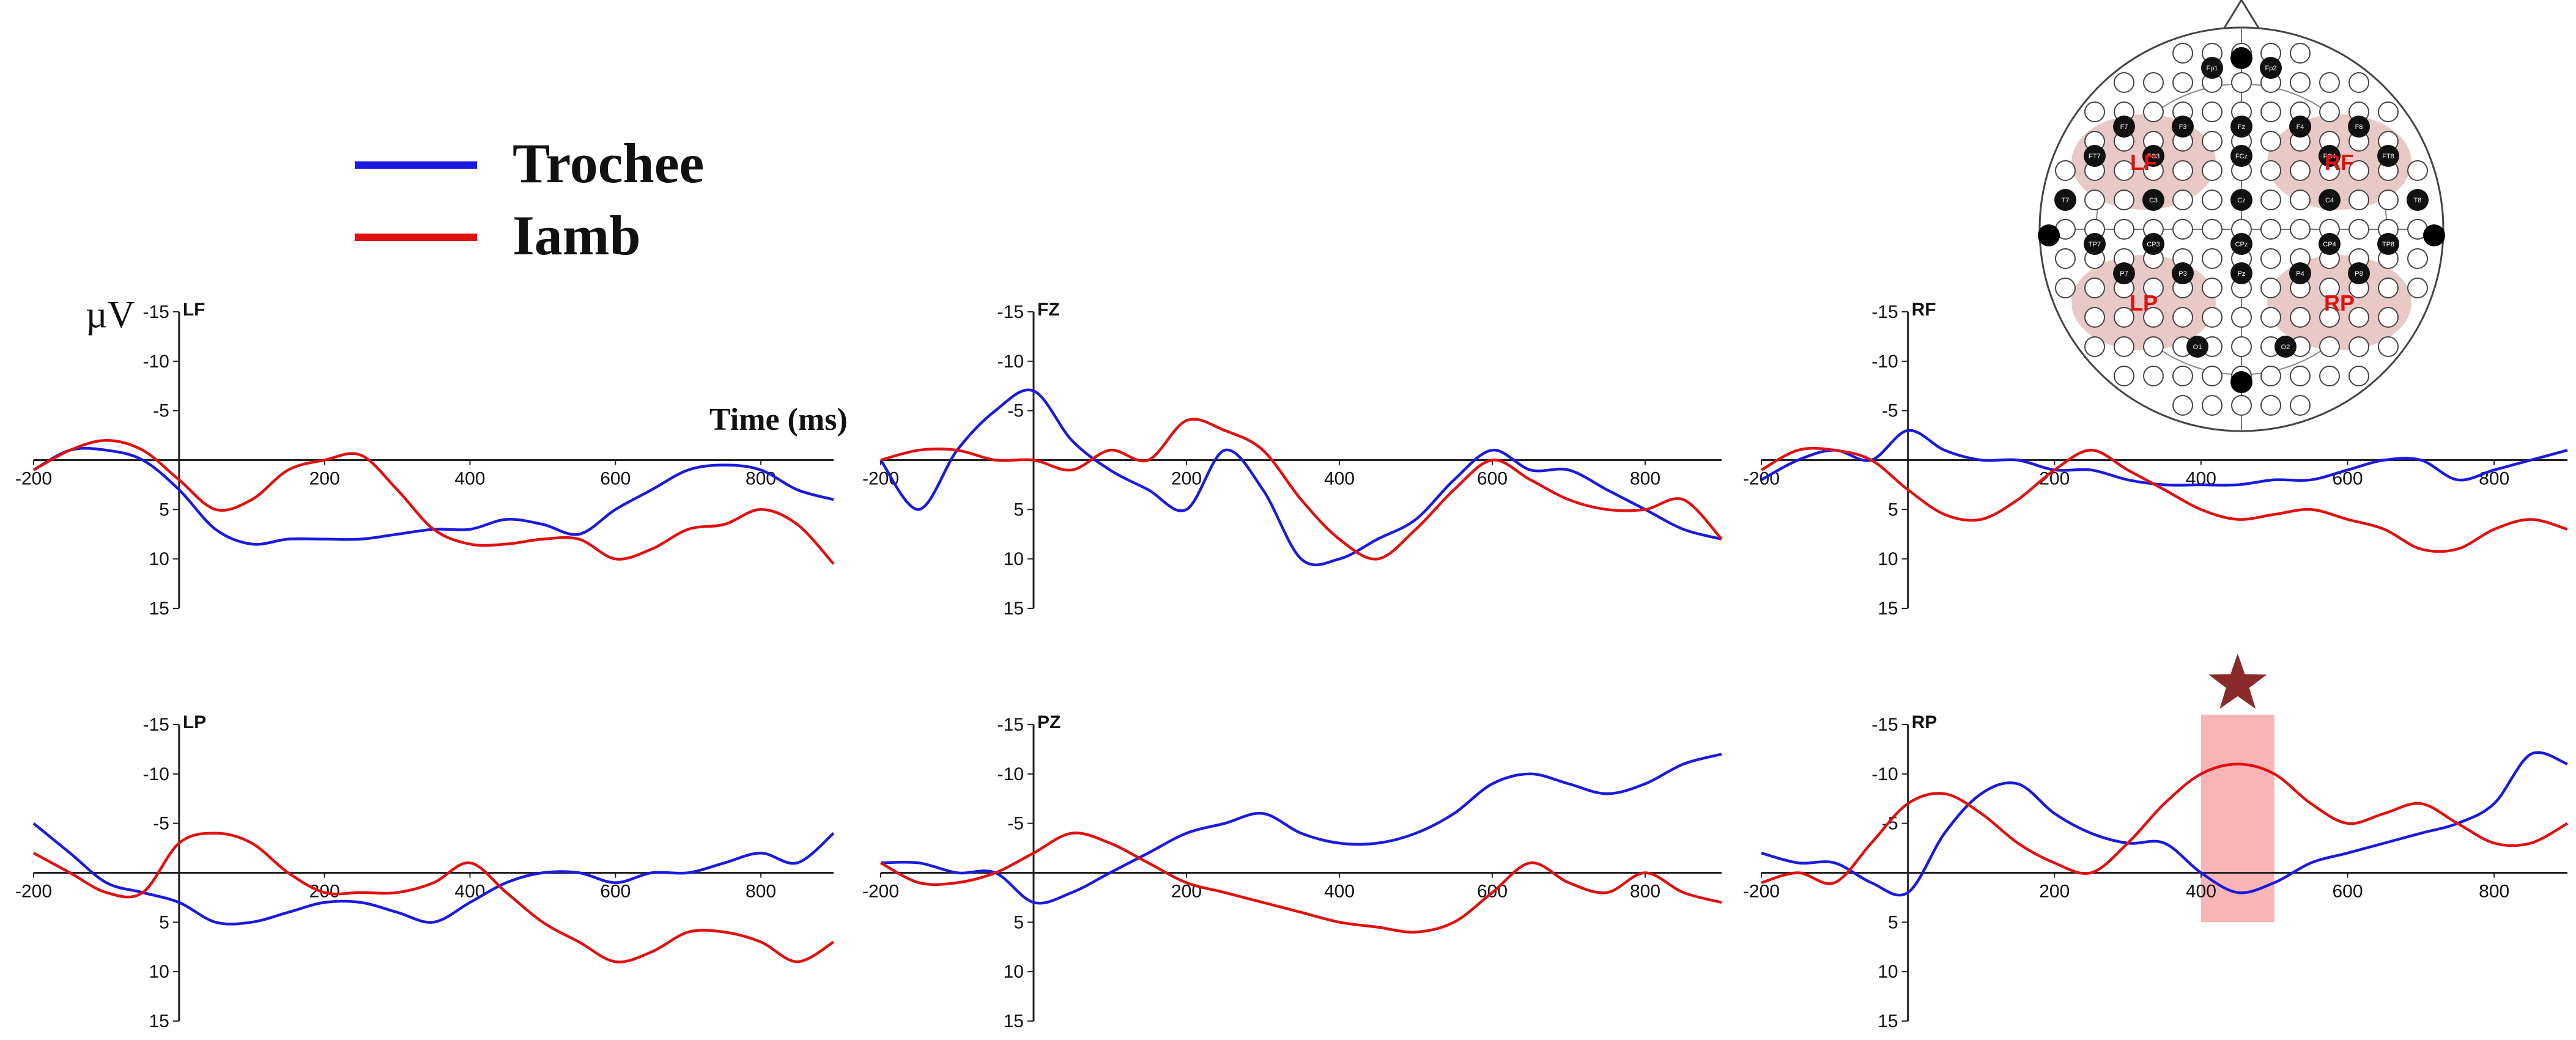 This screenshot has height=1040, width=2576. I want to click on electrode-label: FT7, so click(2095, 156).